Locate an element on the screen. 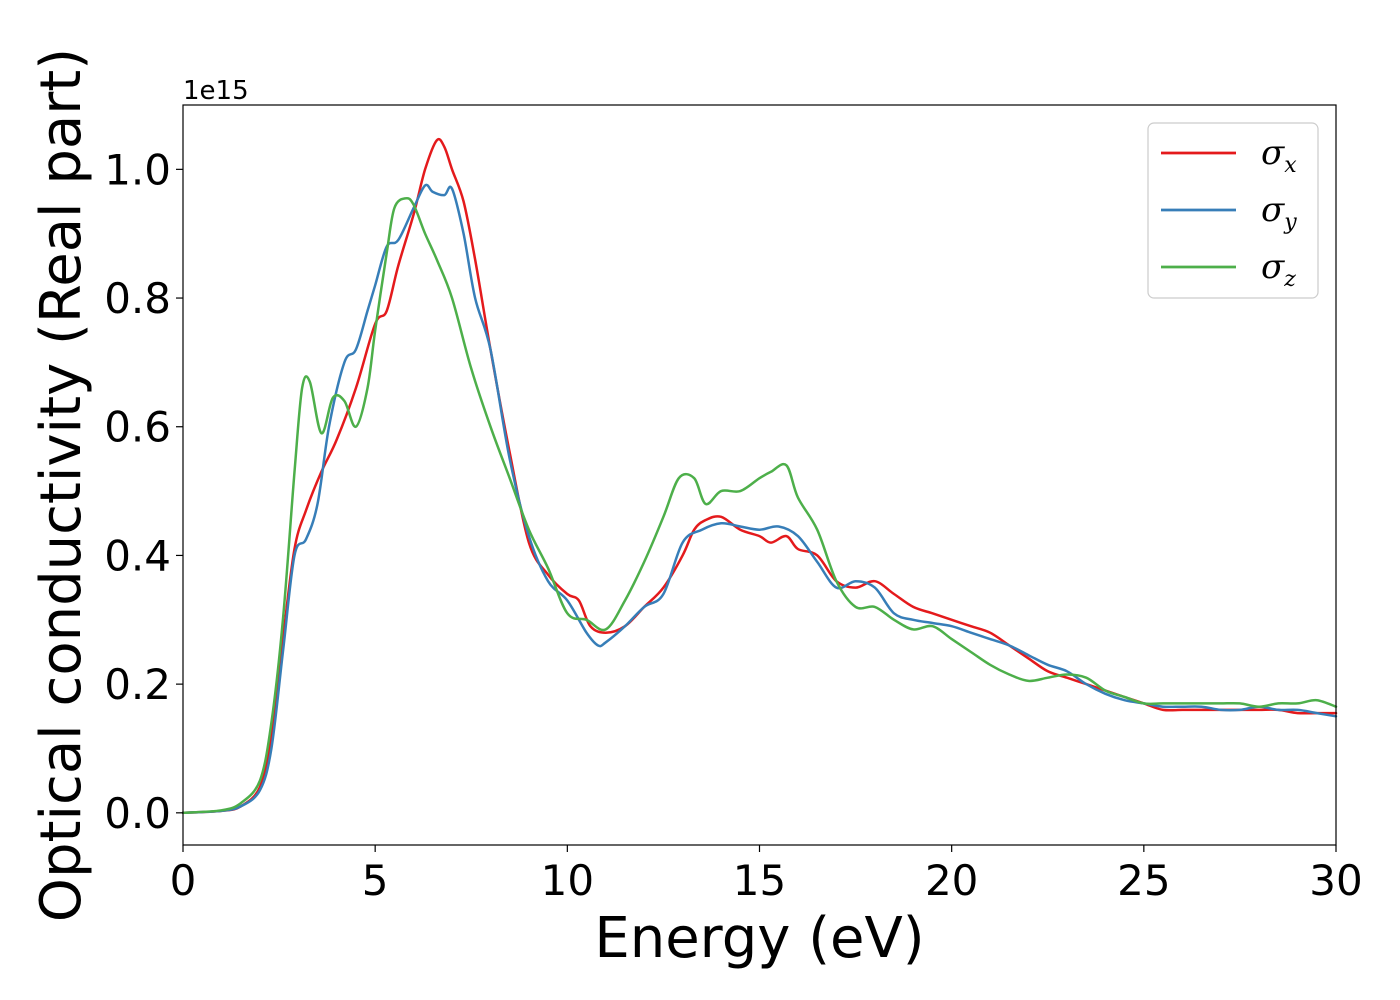 The image size is (1400, 1000). y-tick-label: 0.2 is located at coordinates (137, 684).